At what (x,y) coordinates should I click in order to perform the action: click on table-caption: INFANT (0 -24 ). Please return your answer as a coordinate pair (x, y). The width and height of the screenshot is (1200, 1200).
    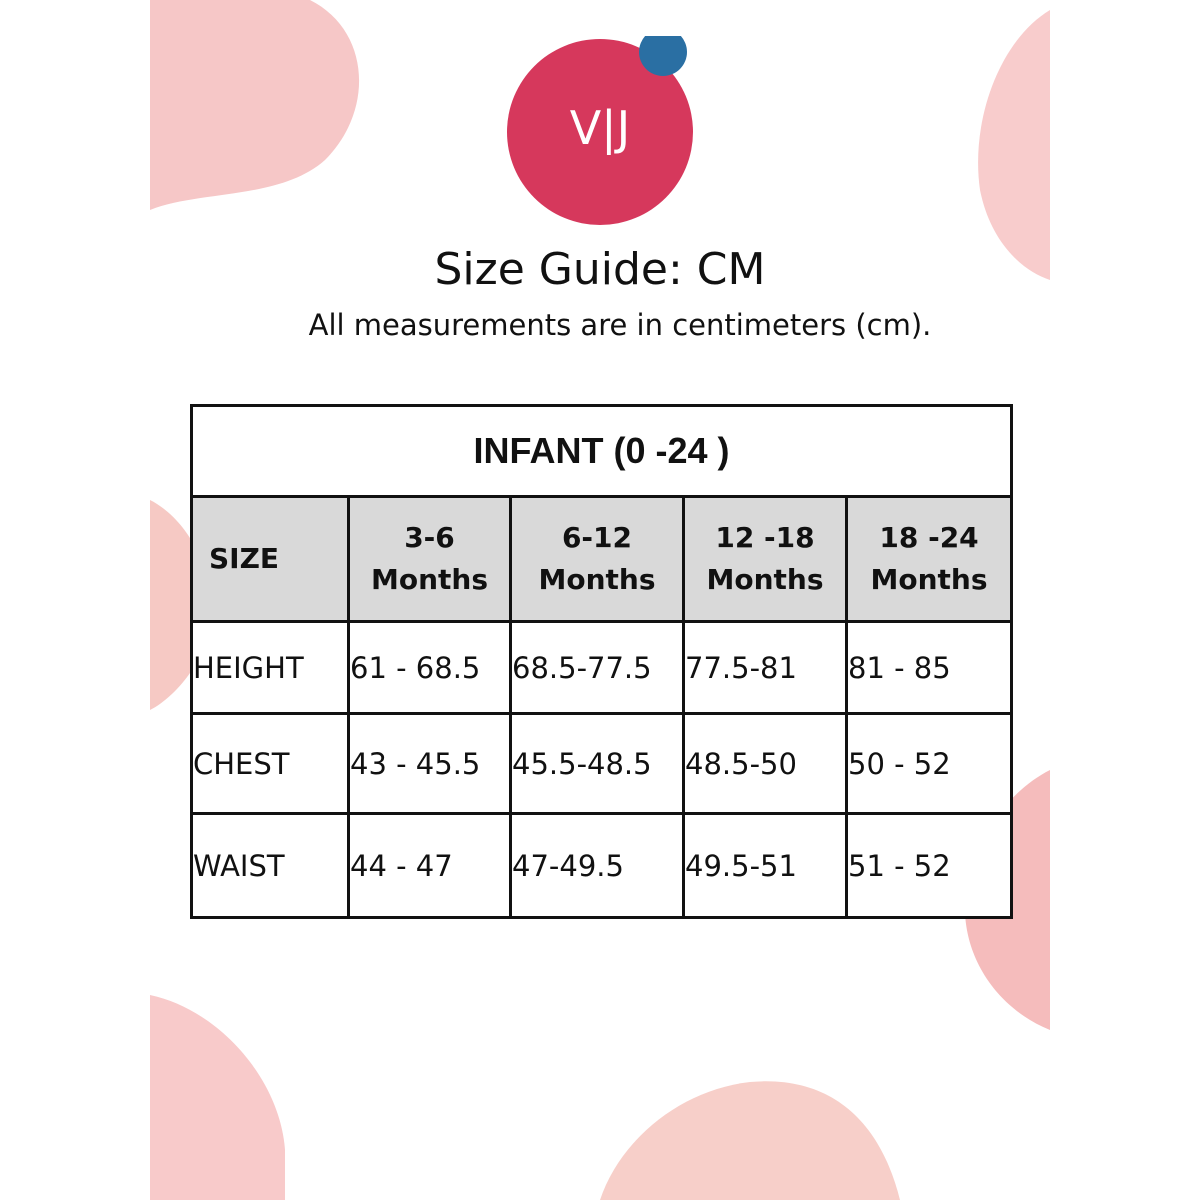
    Looking at the image, I should click on (601, 451).